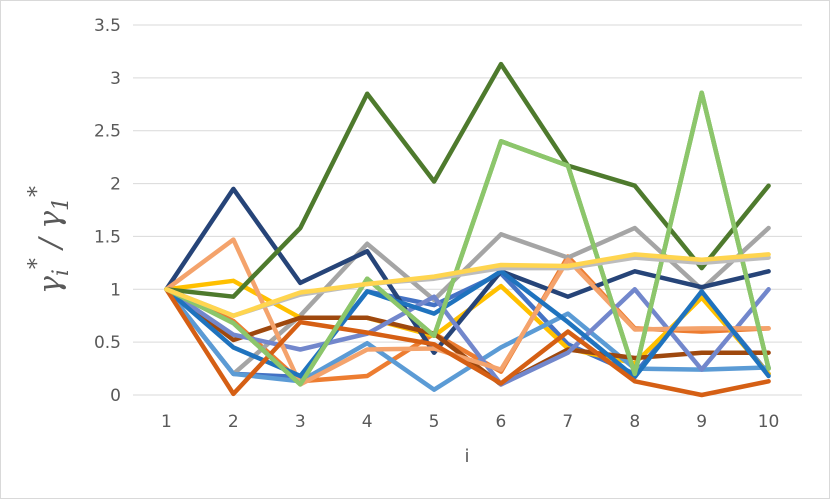 The height and width of the screenshot is (499, 830). What do you see at coordinates (701, 422) in the screenshot?
I see `x-tick-label: 9` at bounding box center [701, 422].